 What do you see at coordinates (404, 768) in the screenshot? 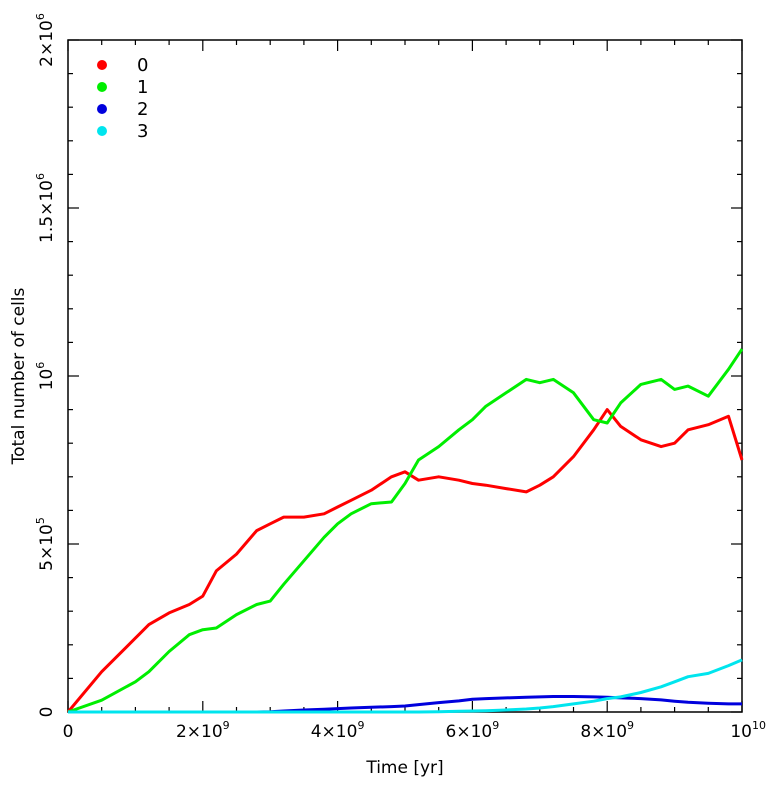
I see `x-axis-title: Time [yr]` at bounding box center [404, 768].